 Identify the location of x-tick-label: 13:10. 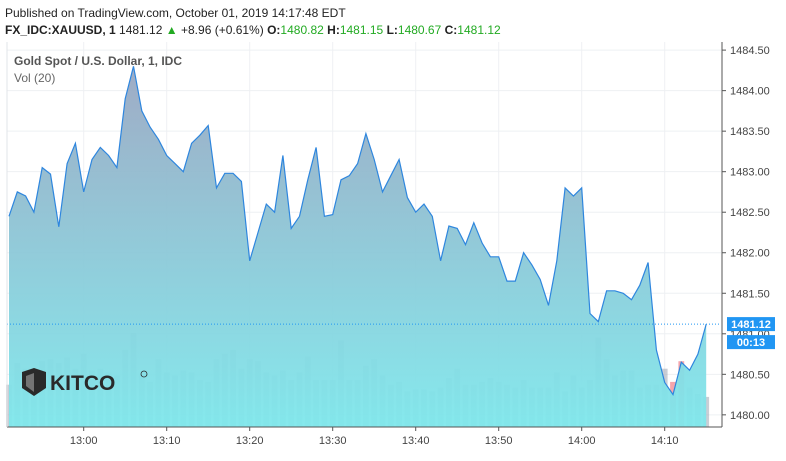
(167, 441).